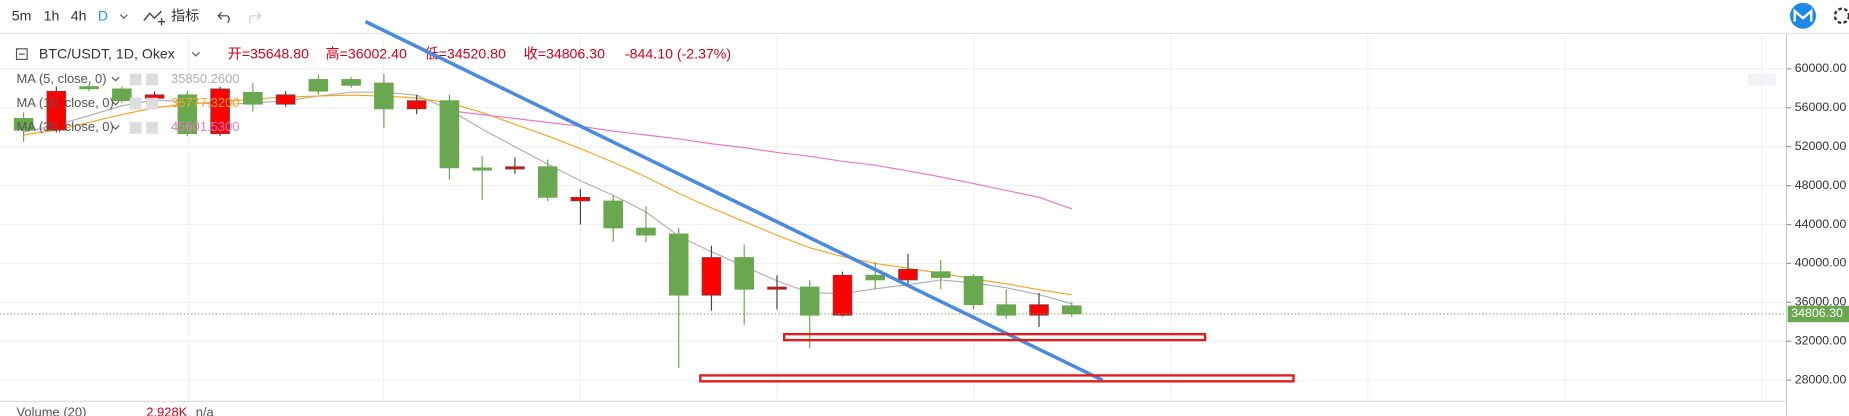 The image size is (1849, 416). Describe the element at coordinates (185, 16) in the screenshot. I see `indicators-button: 指标` at that location.